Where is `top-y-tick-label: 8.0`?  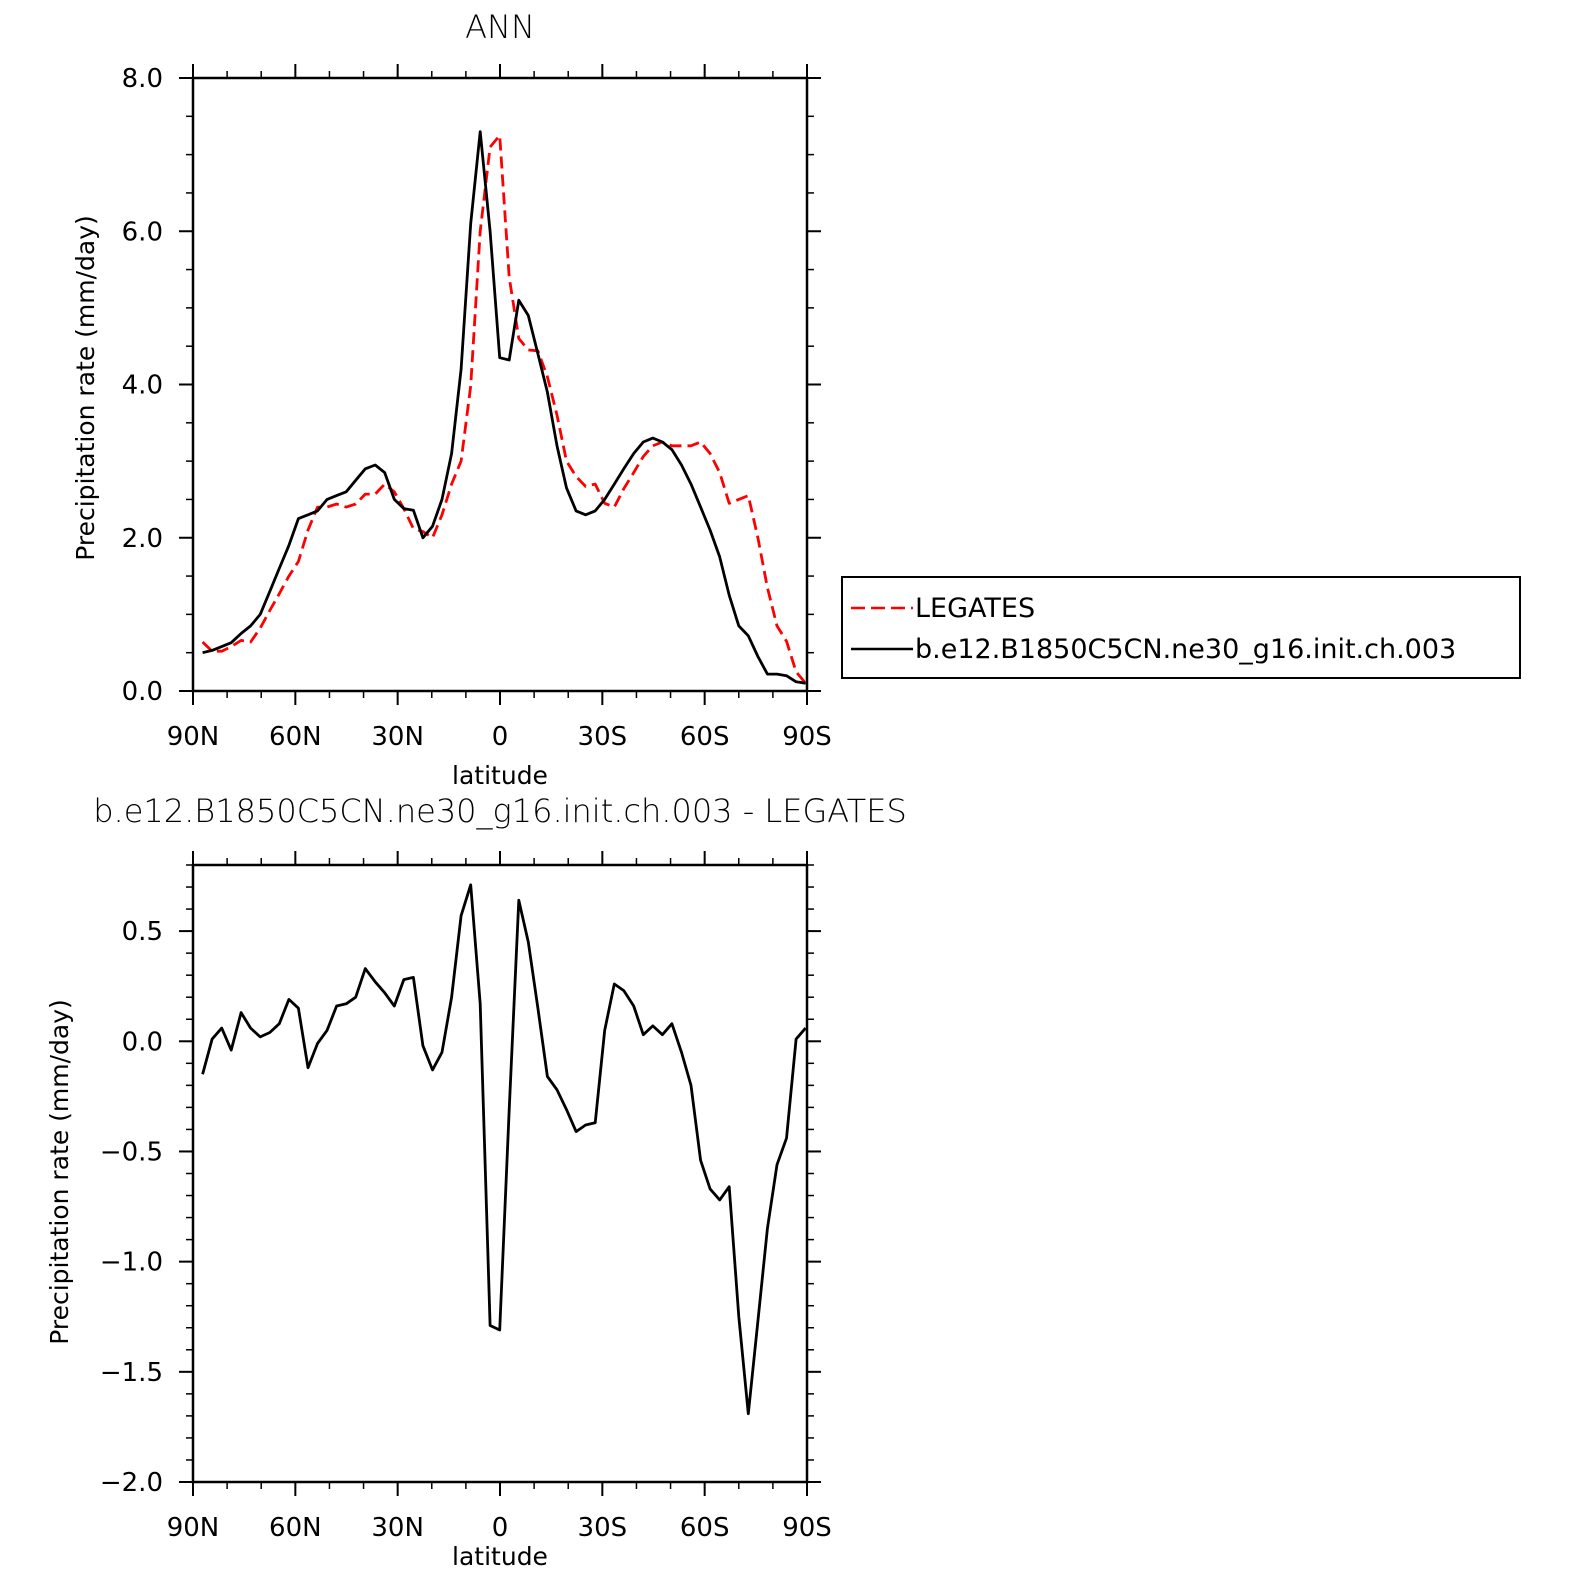 top-y-tick-label: 8.0 is located at coordinates (142, 79).